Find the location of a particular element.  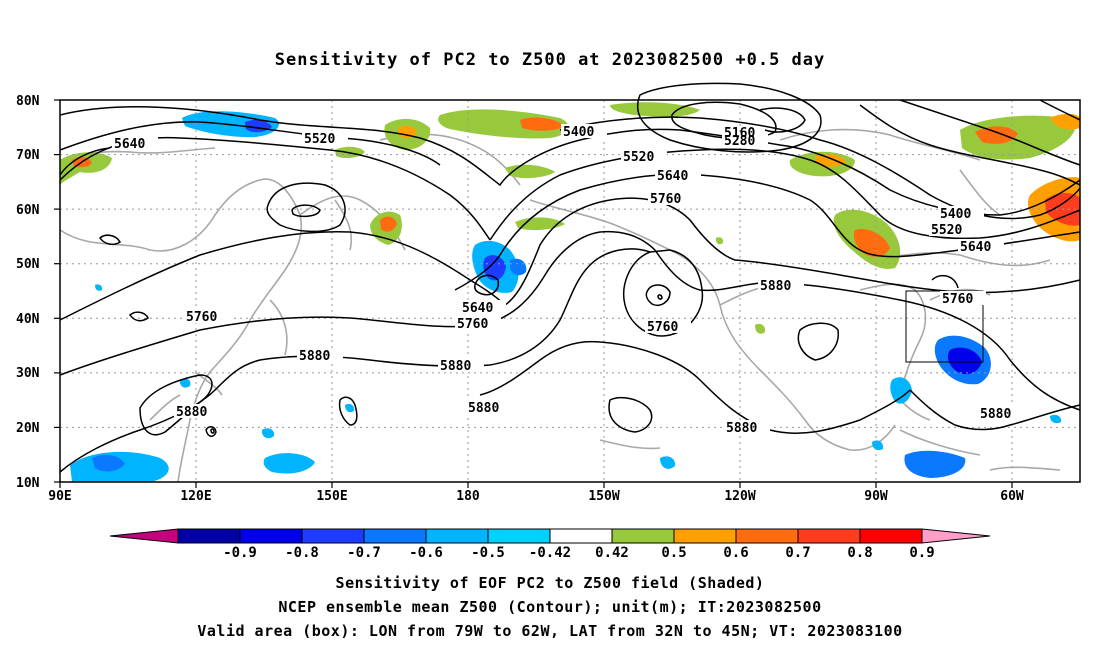

colorbar-label: 0.6 is located at coordinates (735, 553).